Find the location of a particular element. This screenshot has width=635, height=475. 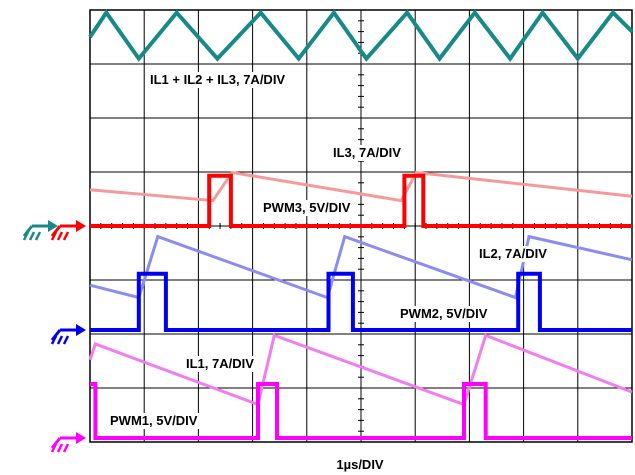

trace-label: PWM1, 5V/DIV is located at coordinates (154, 420).